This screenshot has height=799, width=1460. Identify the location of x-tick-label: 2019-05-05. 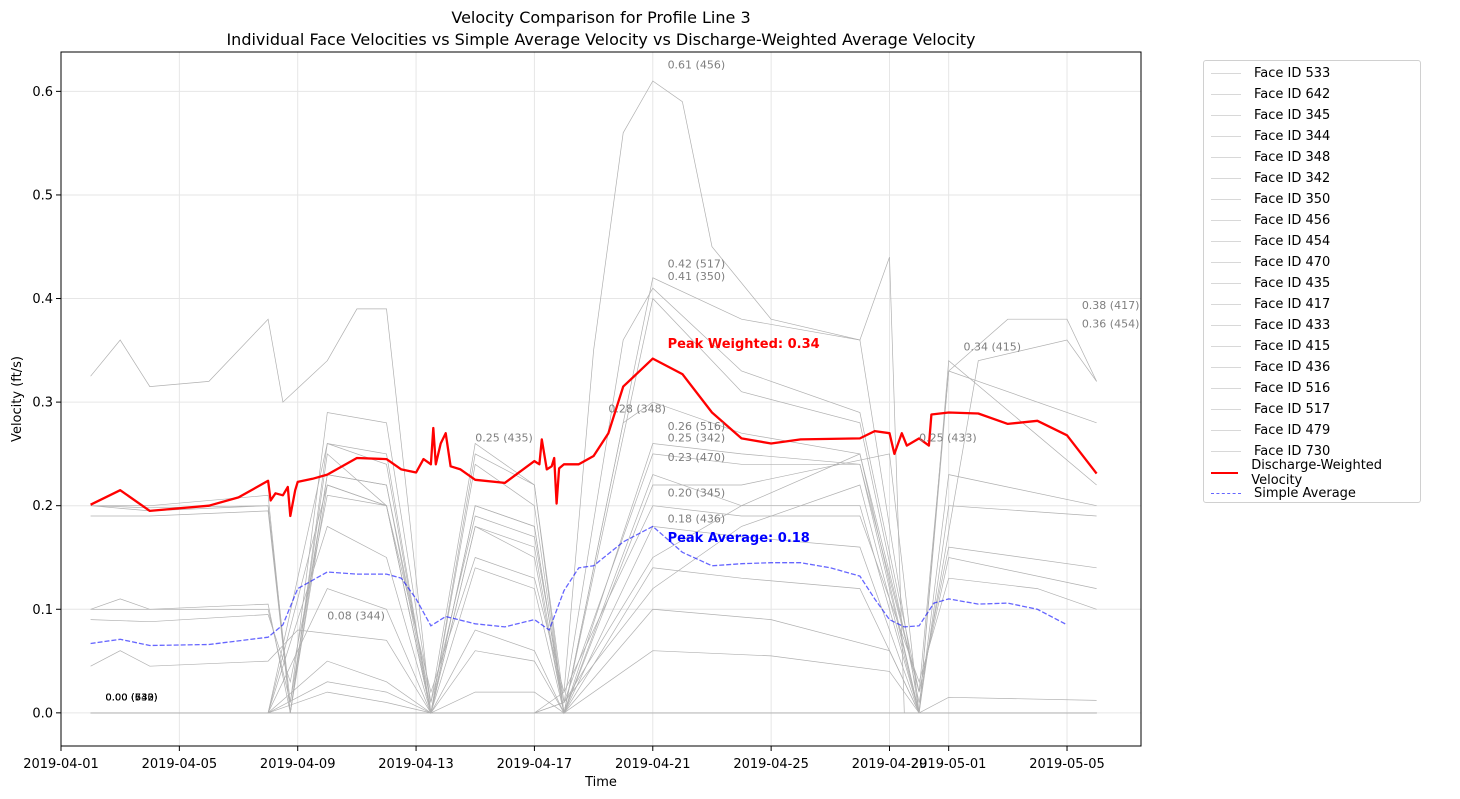
(1067, 764).